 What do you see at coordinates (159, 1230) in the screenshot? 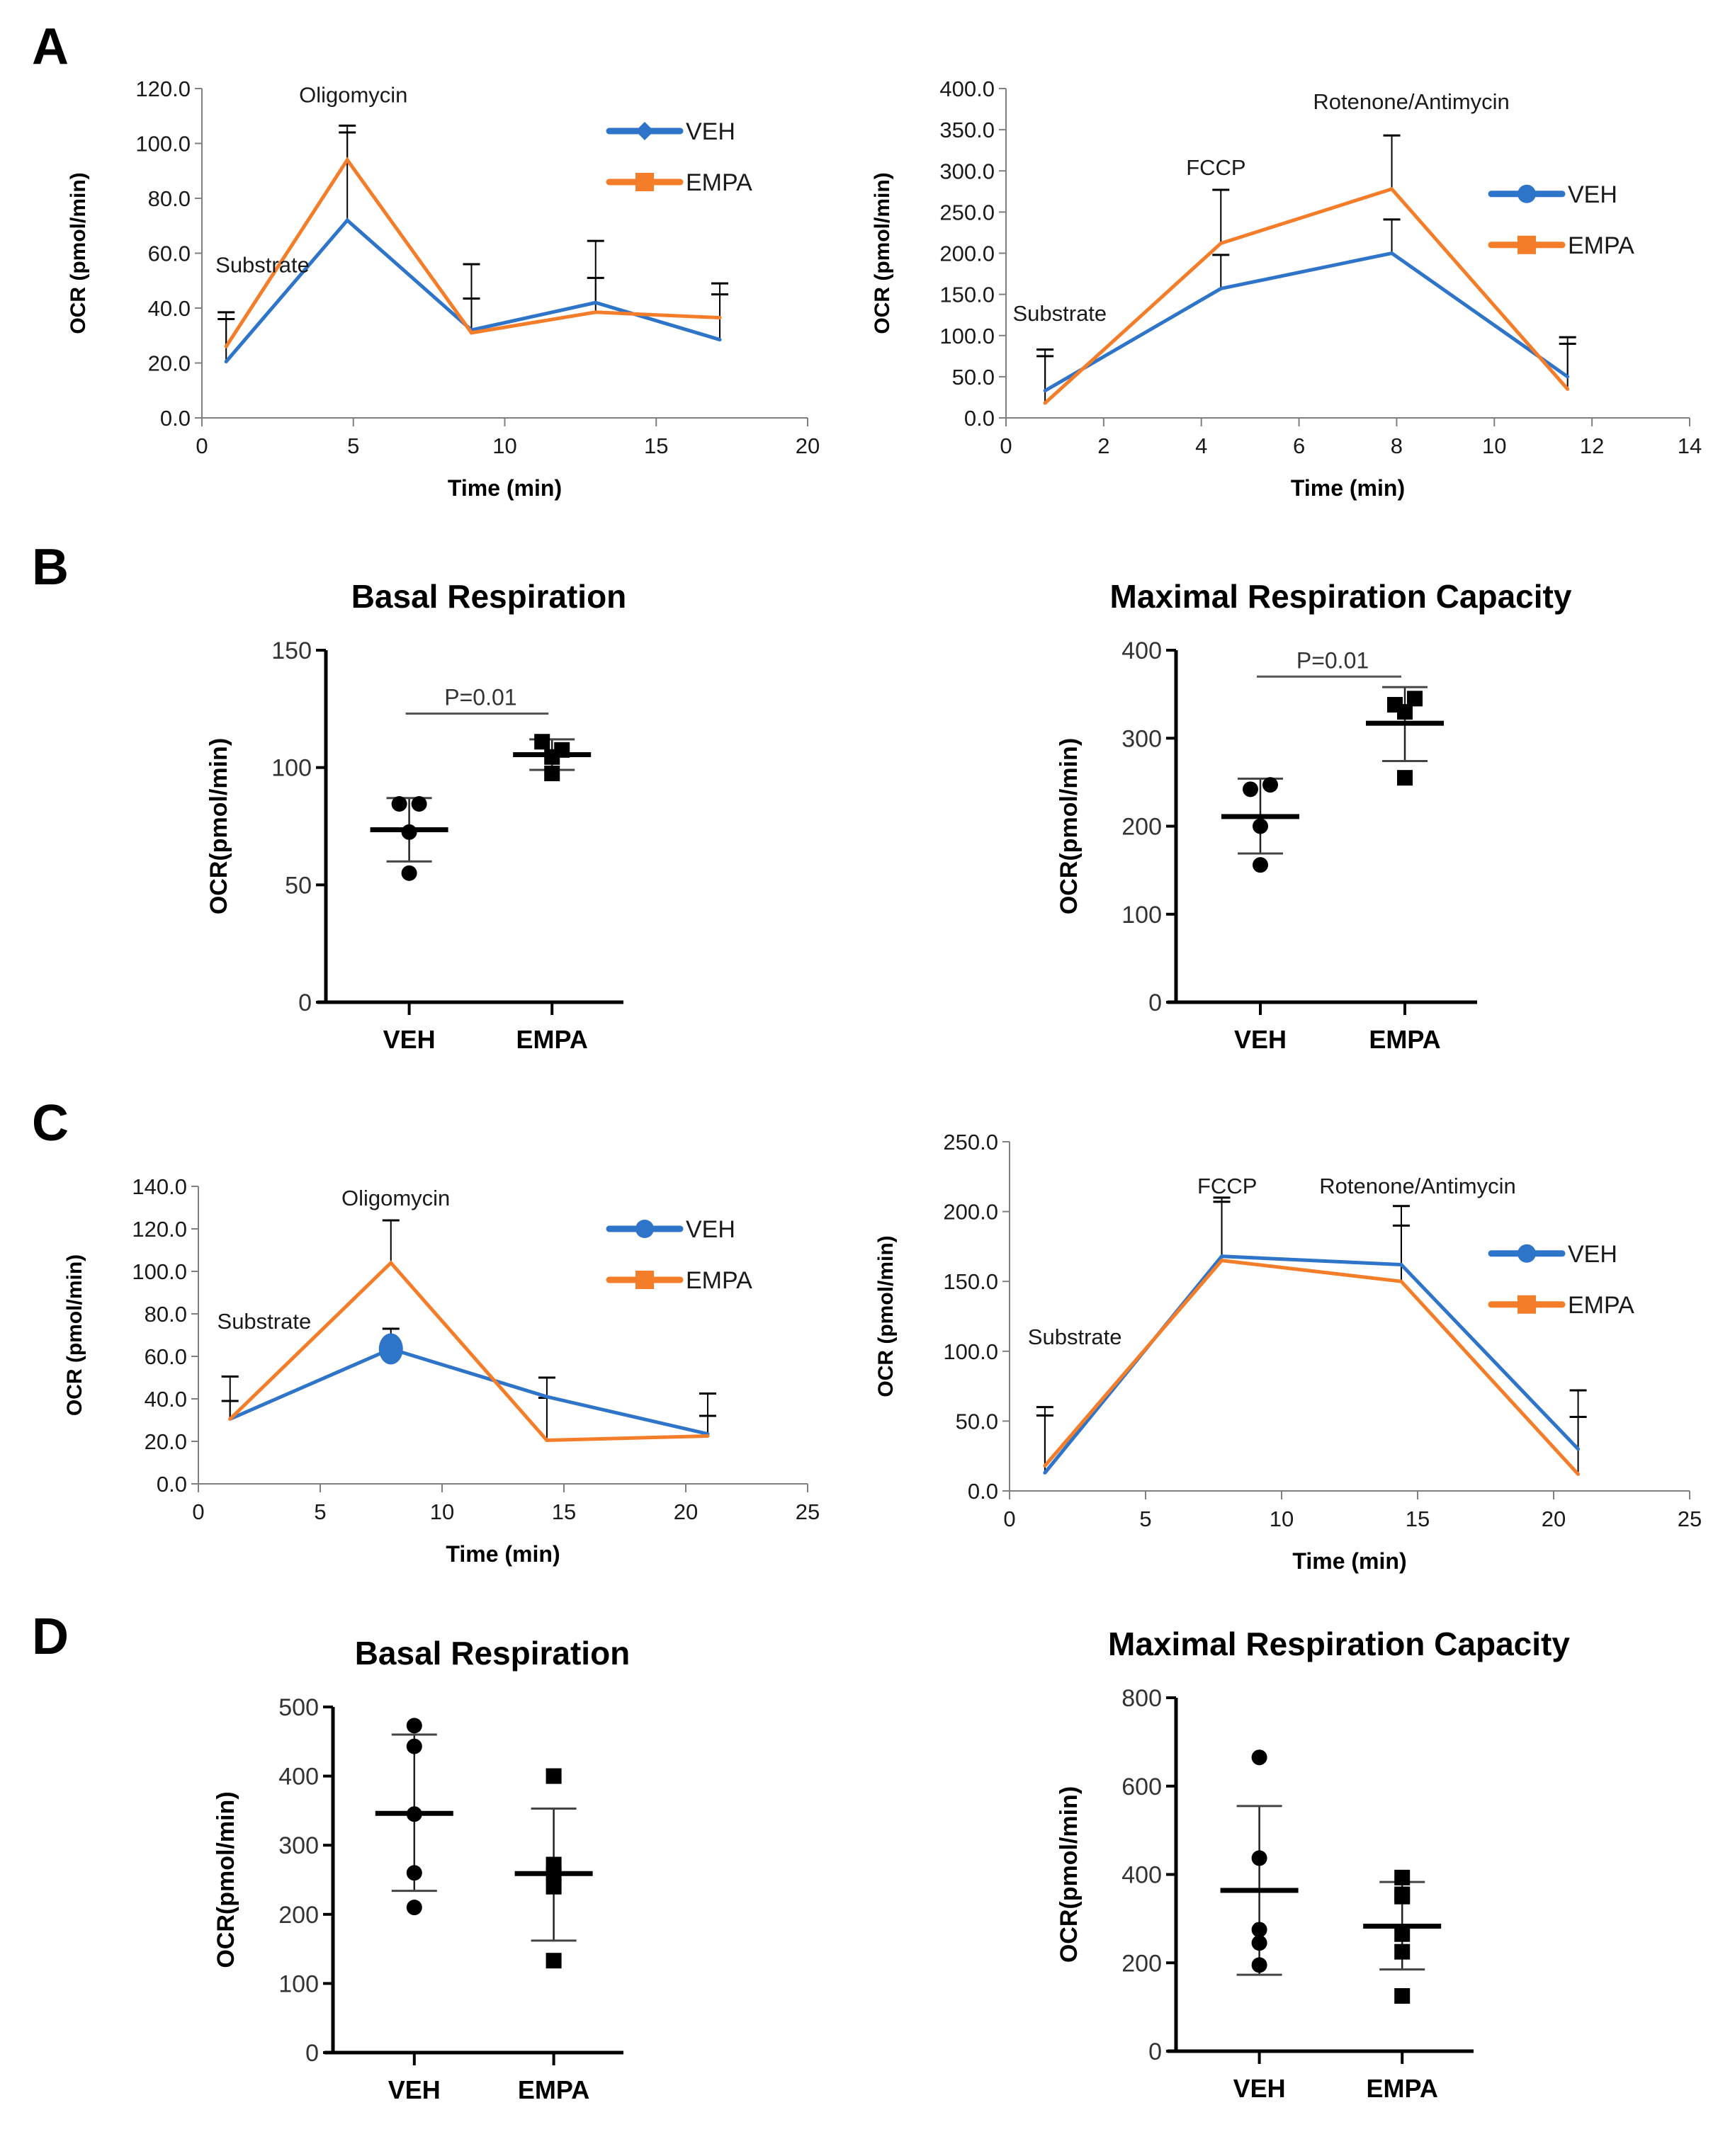
I see `y-tick-label: 120.0` at bounding box center [159, 1230].